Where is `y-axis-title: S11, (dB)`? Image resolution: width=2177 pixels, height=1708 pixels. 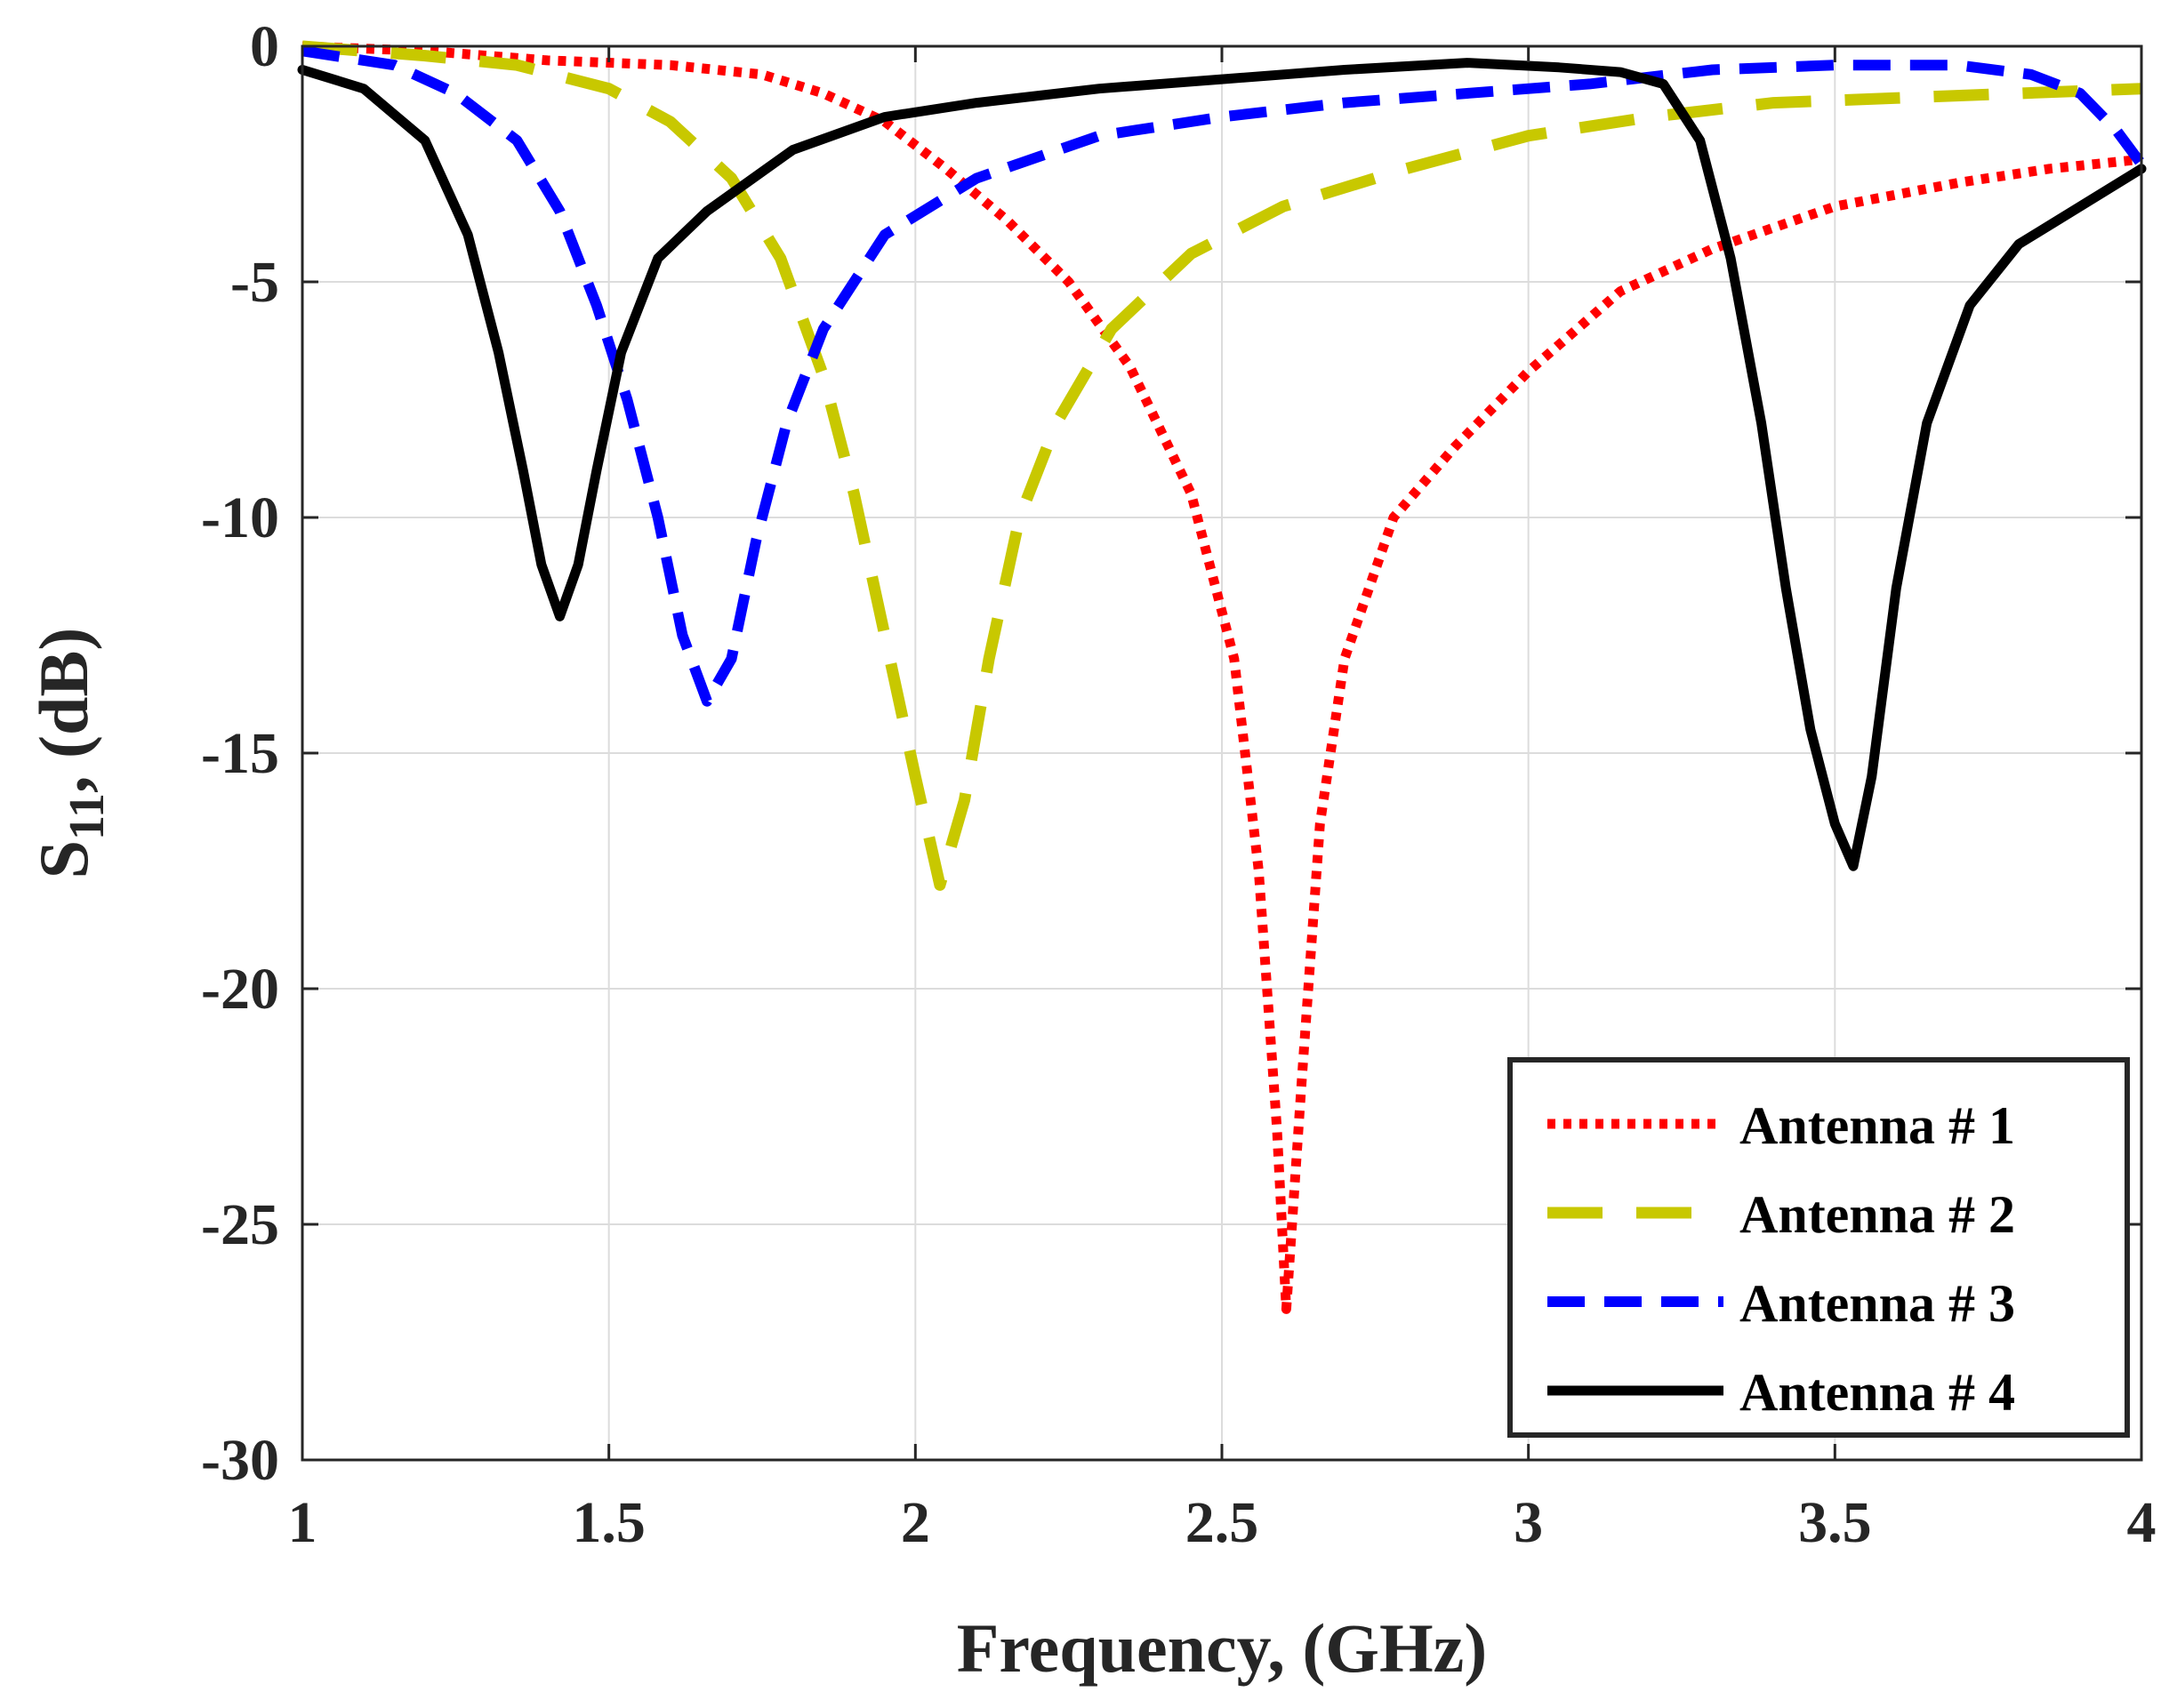 y-axis-title: S11, (dB) is located at coordinates (70, 753).